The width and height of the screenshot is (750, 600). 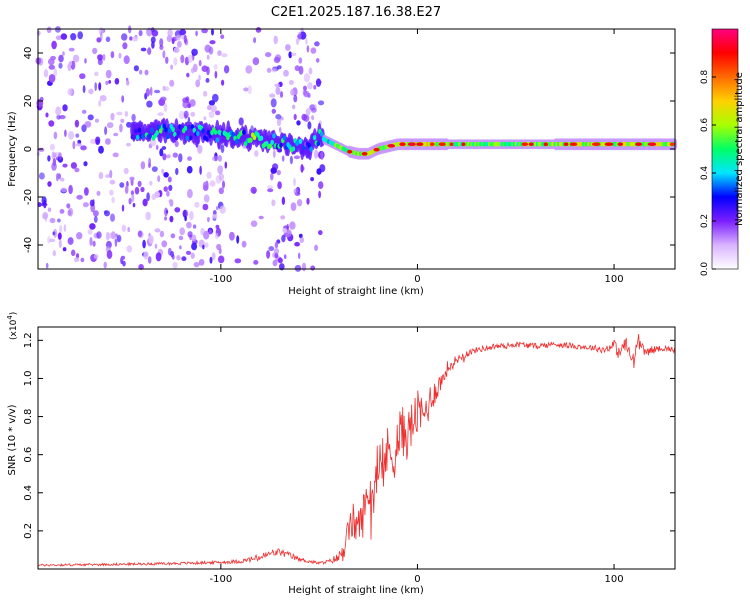 What do you see at coordinates (705, 269) in the screenshot?
I see `colorbar-tick-label: 0.0` at bounding box center [705, 269].